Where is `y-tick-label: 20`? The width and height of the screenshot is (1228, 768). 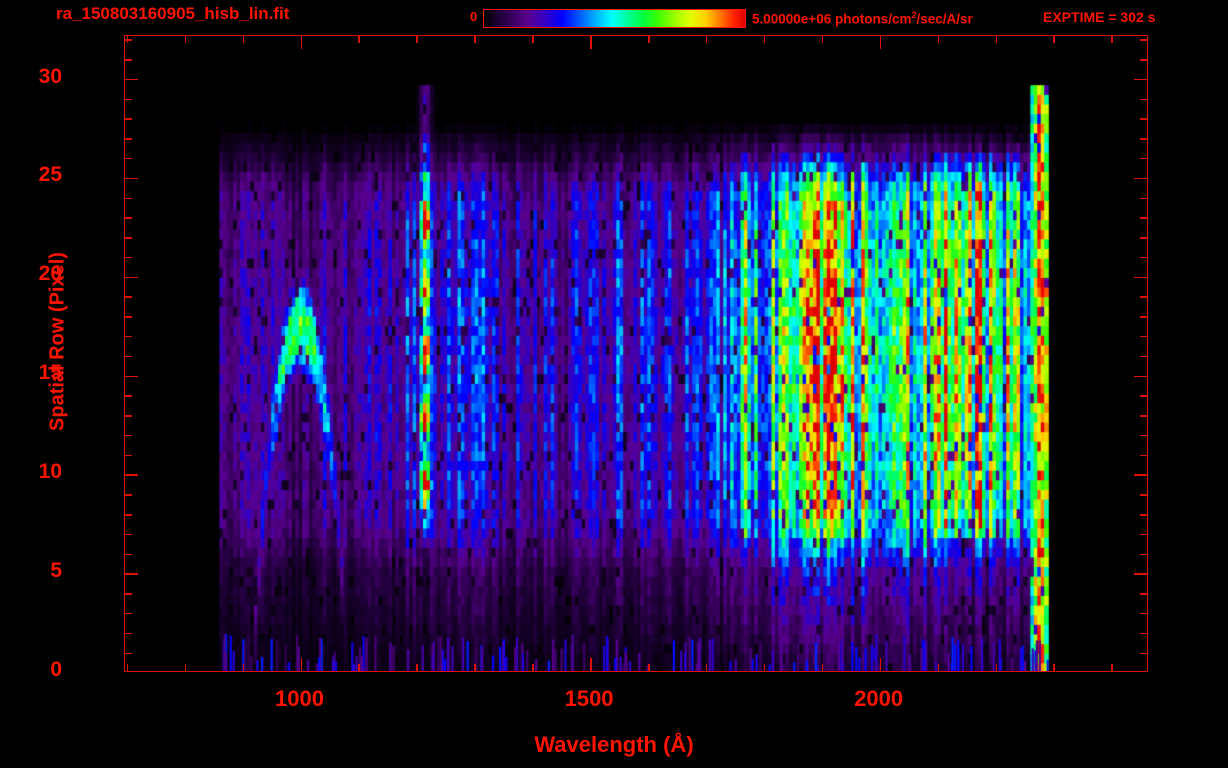
y-tick-label: 20 is located at coordinates (50, 274).